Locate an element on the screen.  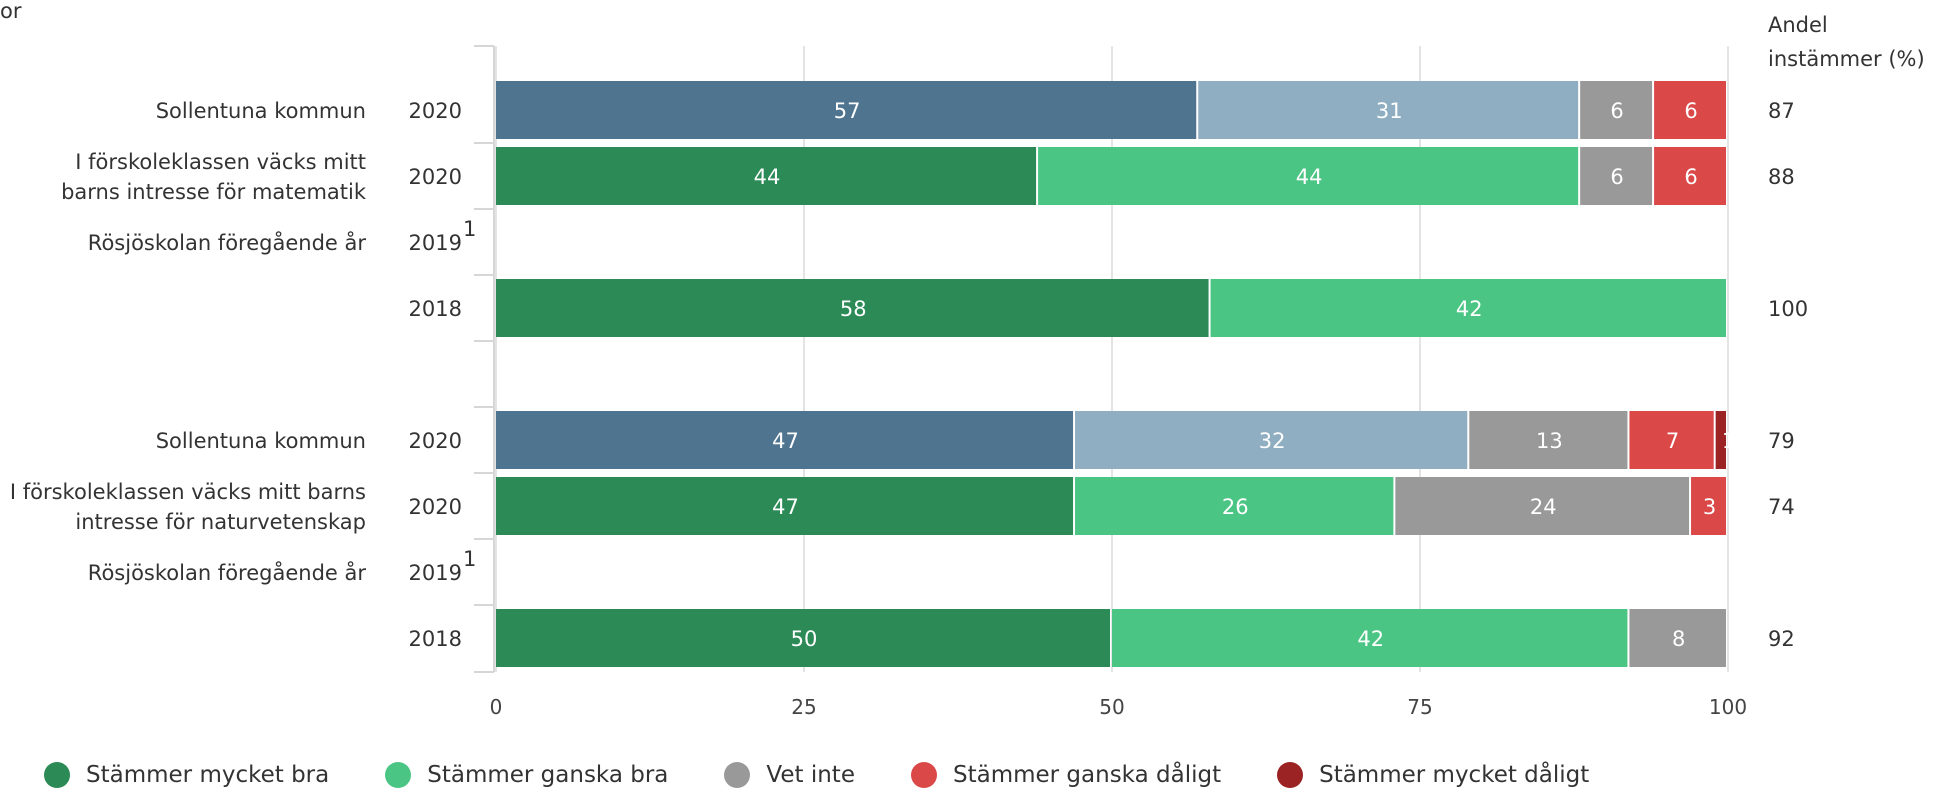
data-label: 31 is located at coordinates (1389, 111).